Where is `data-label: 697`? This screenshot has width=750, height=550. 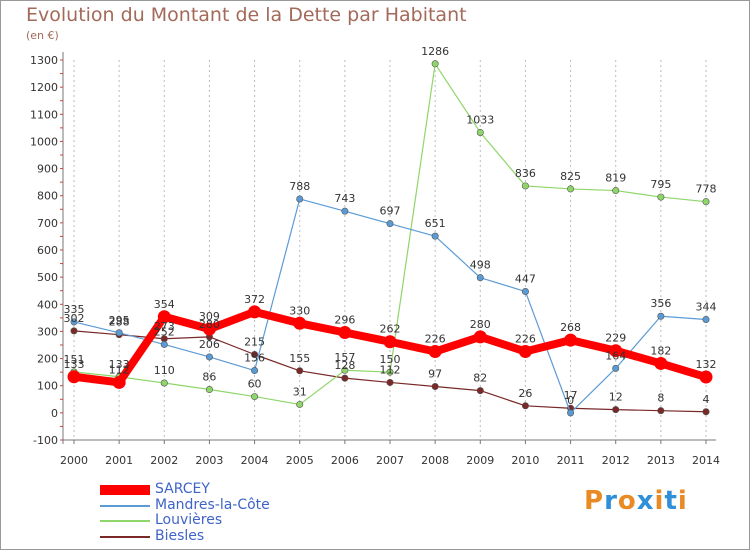
data-label: 697 is located at coordinates (390, 211).